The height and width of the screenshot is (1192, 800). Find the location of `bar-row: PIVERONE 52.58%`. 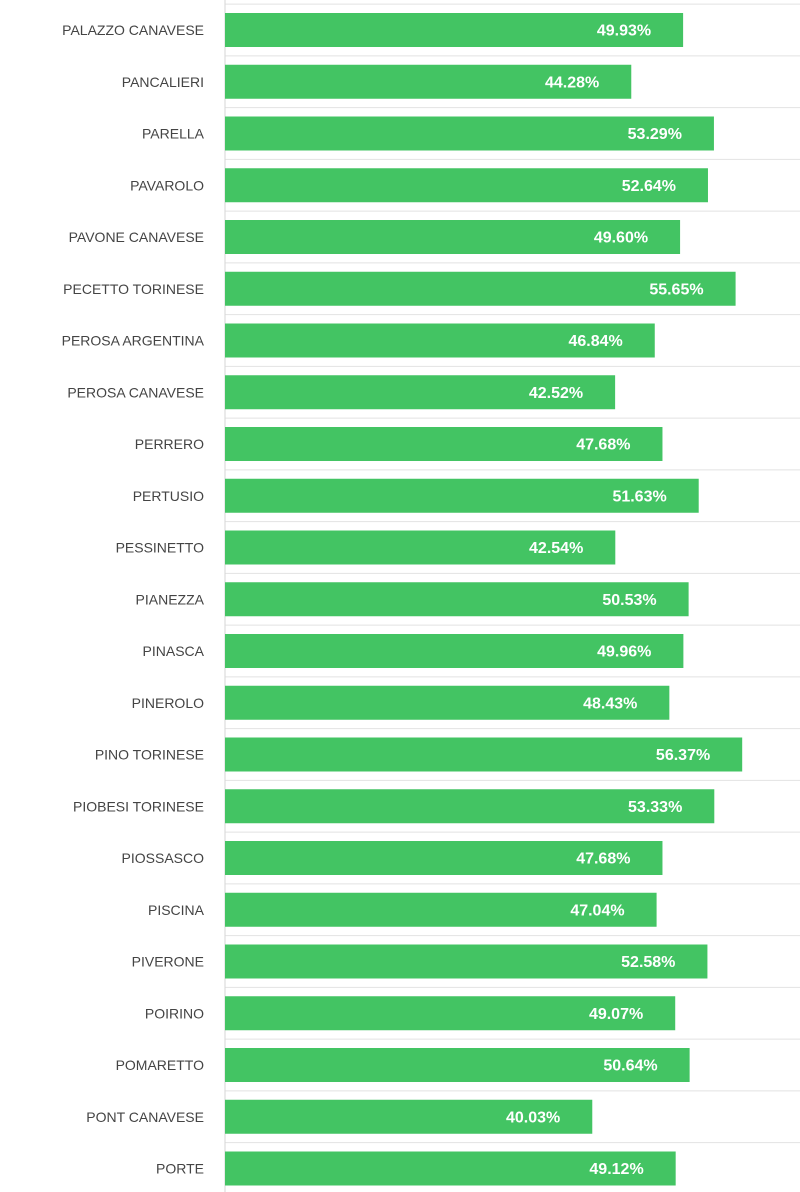

bar-row: PIVERONE 52.58% is located at coordinates (420, 961).